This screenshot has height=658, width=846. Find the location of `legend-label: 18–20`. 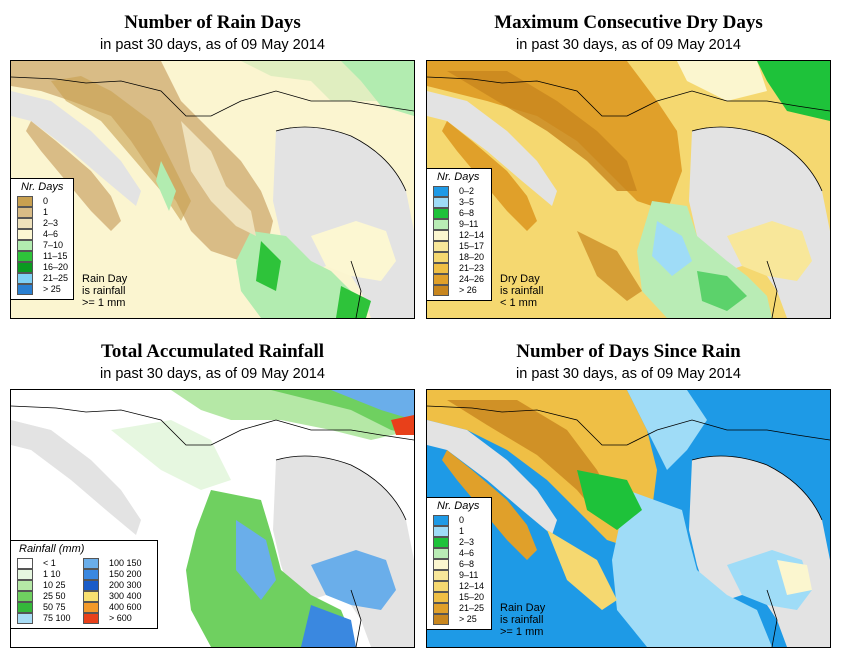

legend-label: 18–20 is located at coordinates (472, 257).